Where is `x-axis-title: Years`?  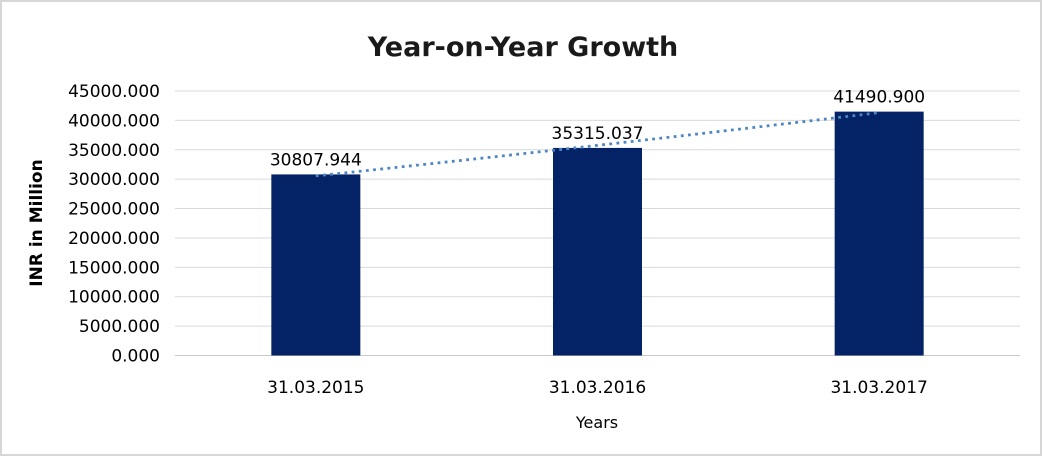 x-axis-title: Years is located at coordinates (596, 422).